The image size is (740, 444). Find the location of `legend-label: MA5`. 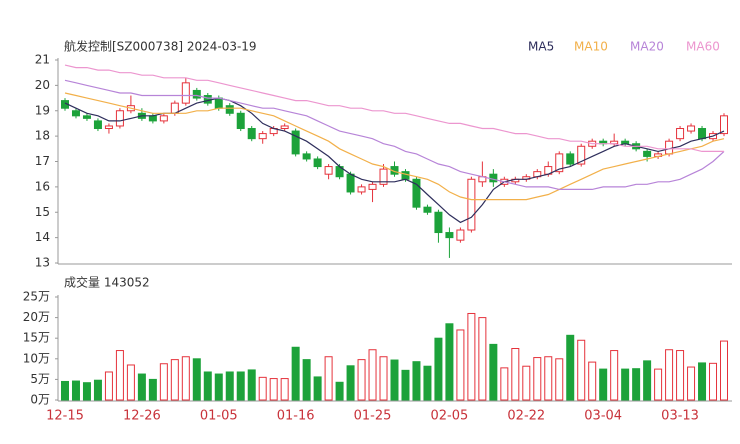

legend-label: MA5 is located at coordinates (541, 47).